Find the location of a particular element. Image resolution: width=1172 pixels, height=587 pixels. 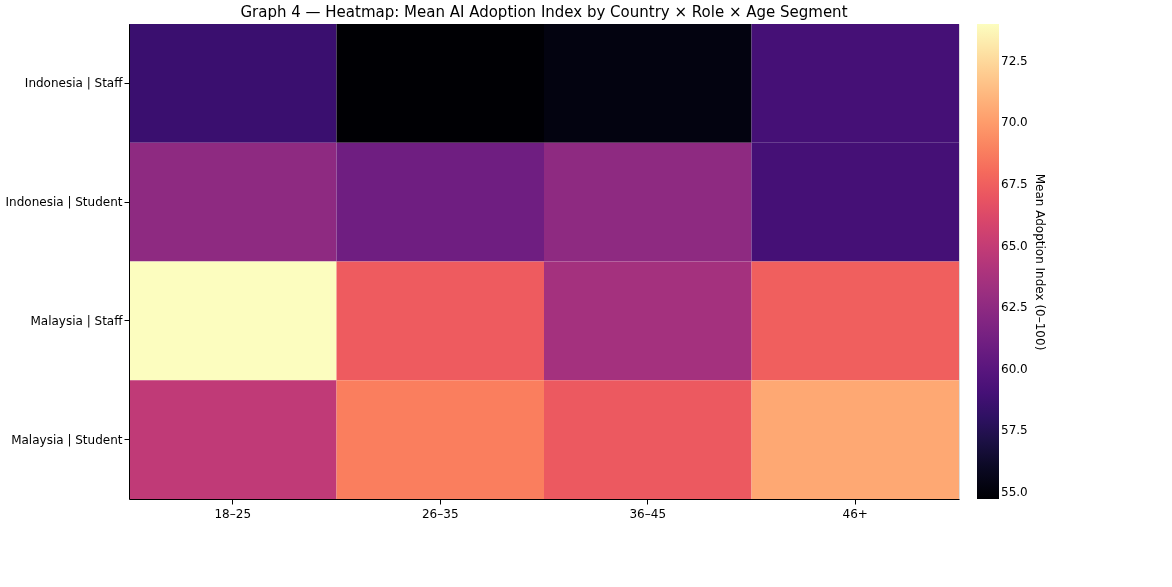

color-bar-label: 57.5 is located at coordinates (1014, 430).